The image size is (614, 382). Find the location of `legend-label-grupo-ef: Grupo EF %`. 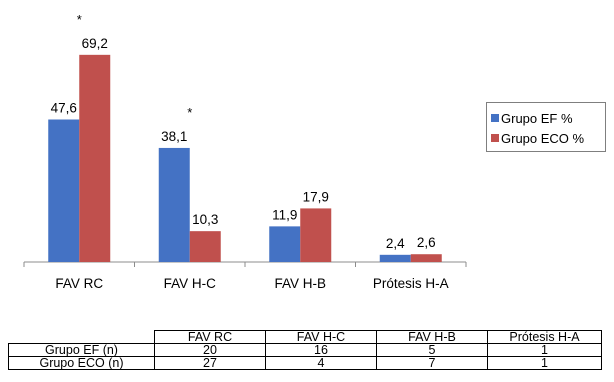

legend-label-grupo-ef: Grupo EF % is located at coordinates (537, 118).